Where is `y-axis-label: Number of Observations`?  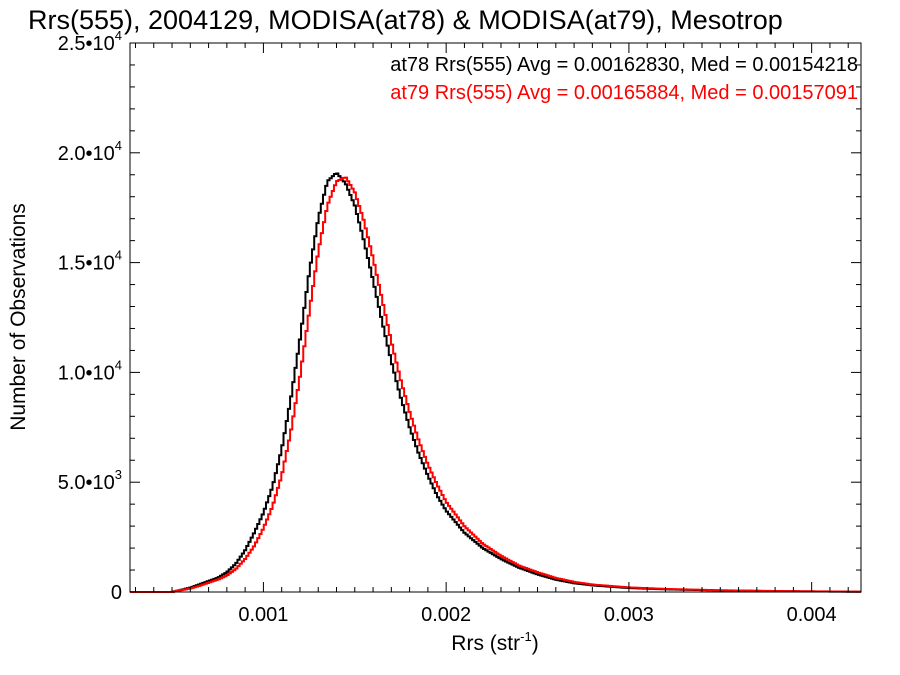 y-axis-label: Number of Observations is located at coordinates (18, 317).